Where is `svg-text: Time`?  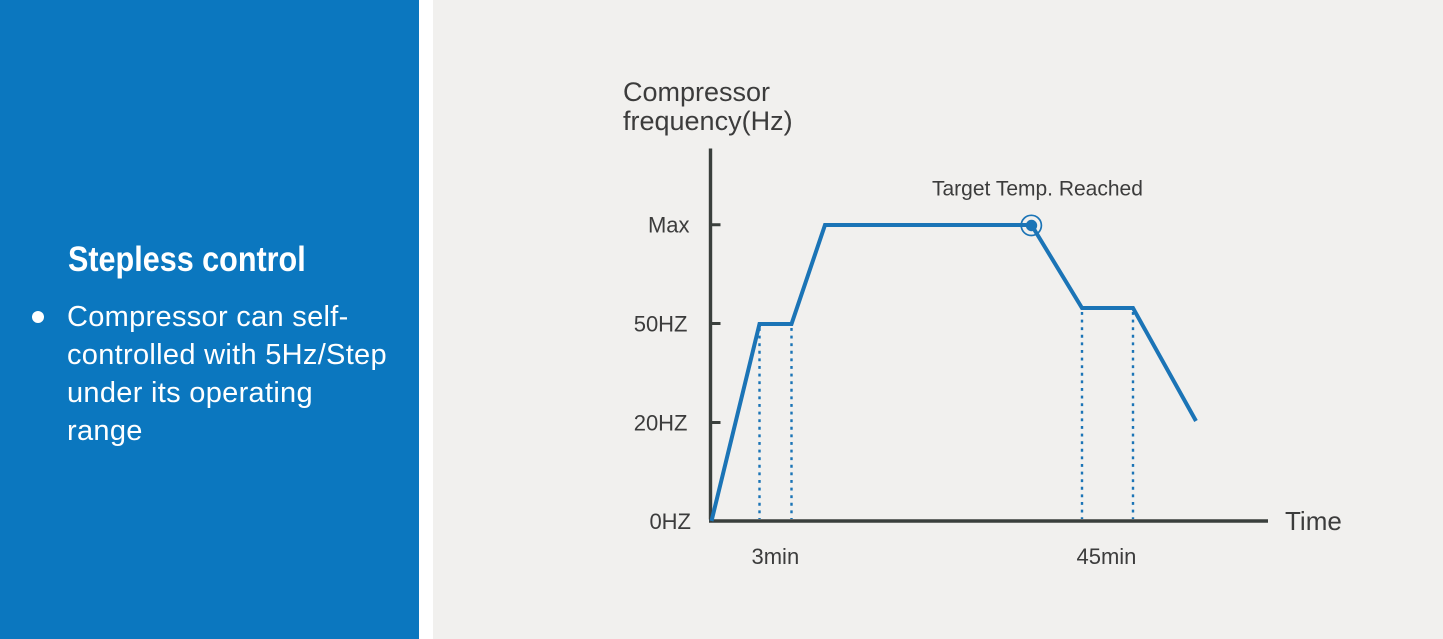 svg-text: Time is located at coordinates (1313, 521).